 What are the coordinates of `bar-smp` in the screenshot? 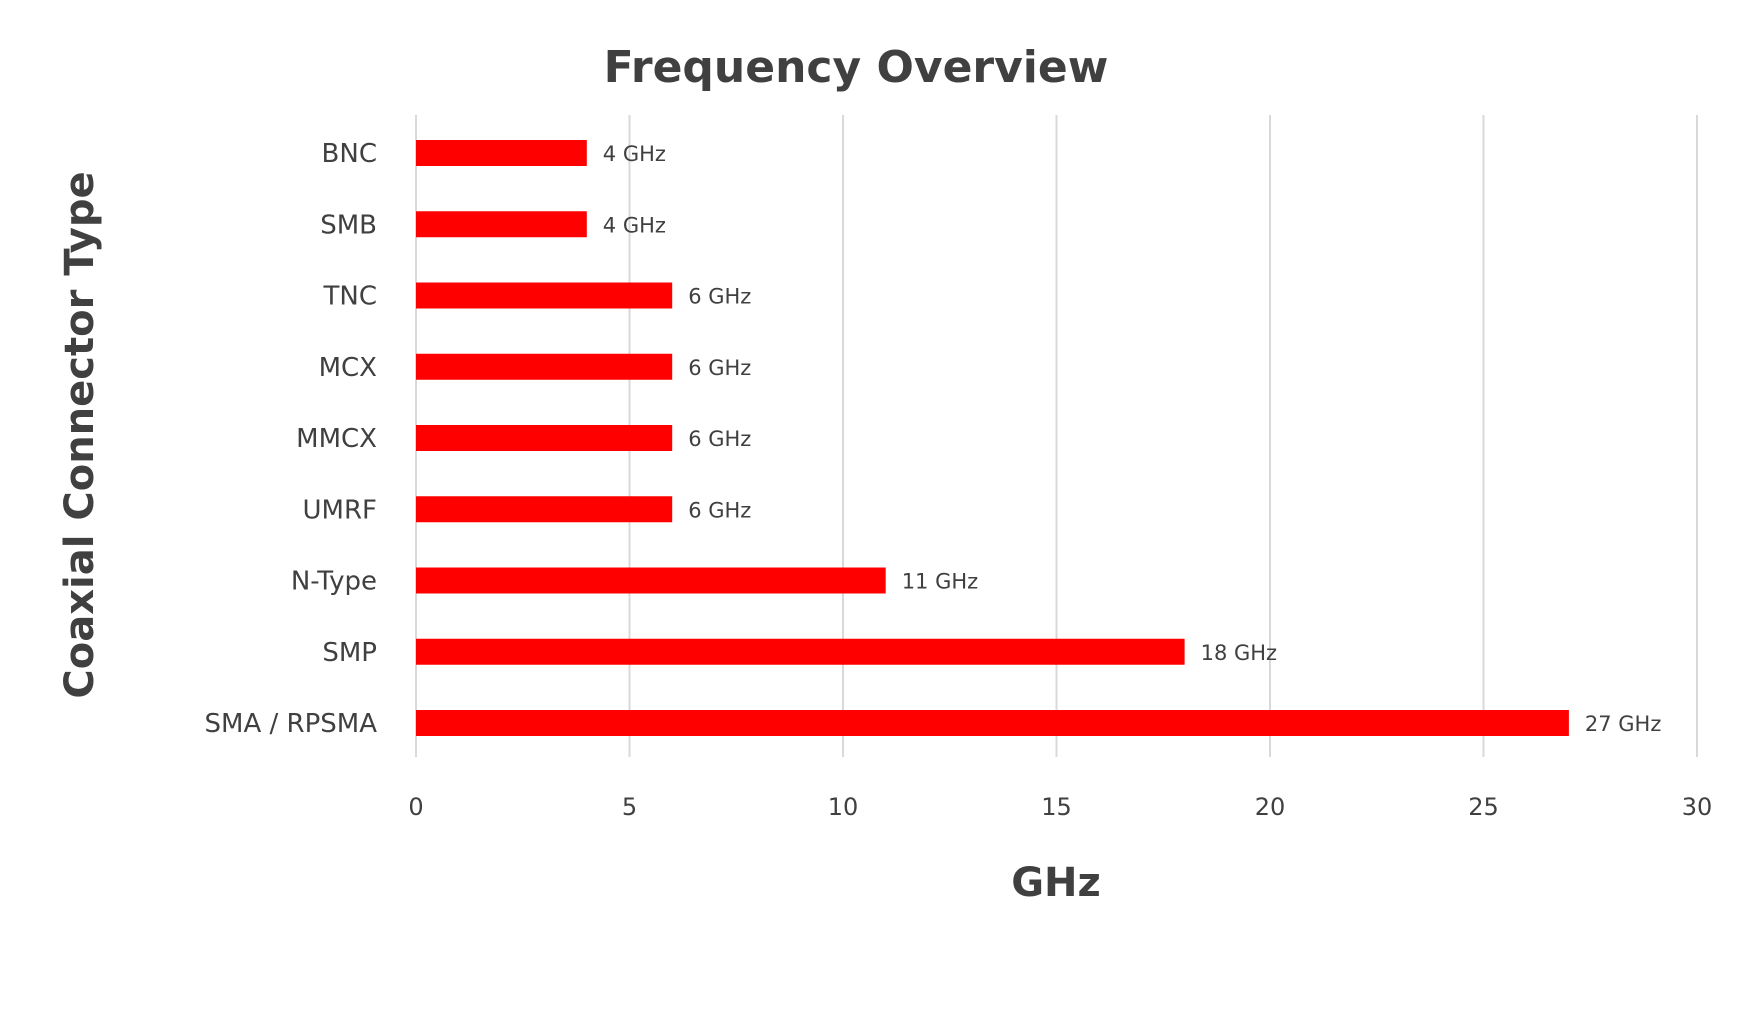 It's located at (800, 651).